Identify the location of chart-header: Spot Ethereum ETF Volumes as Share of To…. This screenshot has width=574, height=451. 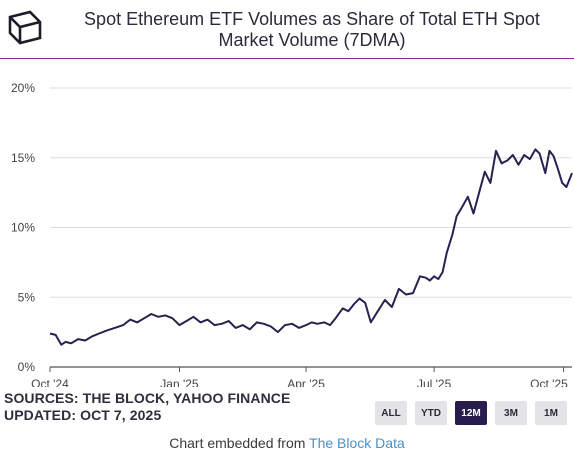
(287, 28).